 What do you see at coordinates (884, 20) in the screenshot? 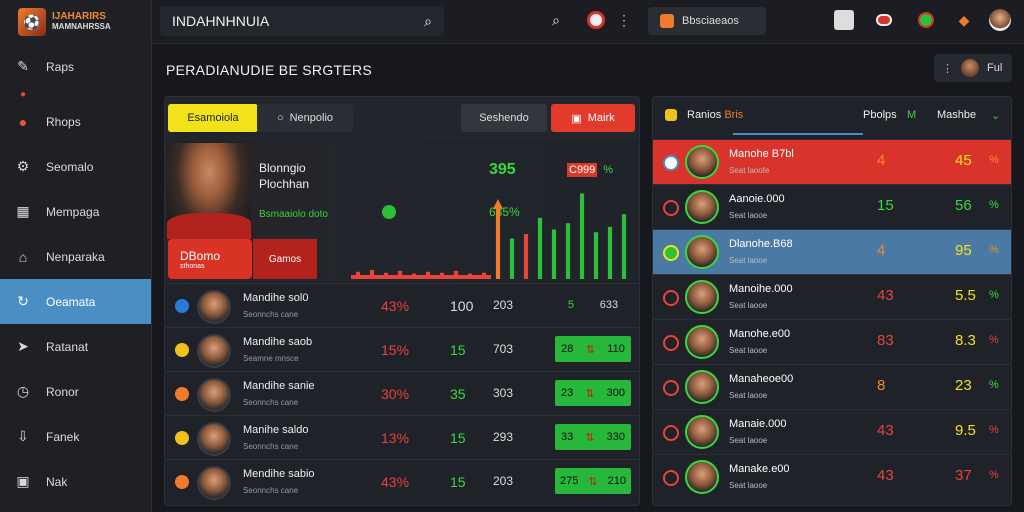
I see `mail-icon` at bounding box center [884, 20].